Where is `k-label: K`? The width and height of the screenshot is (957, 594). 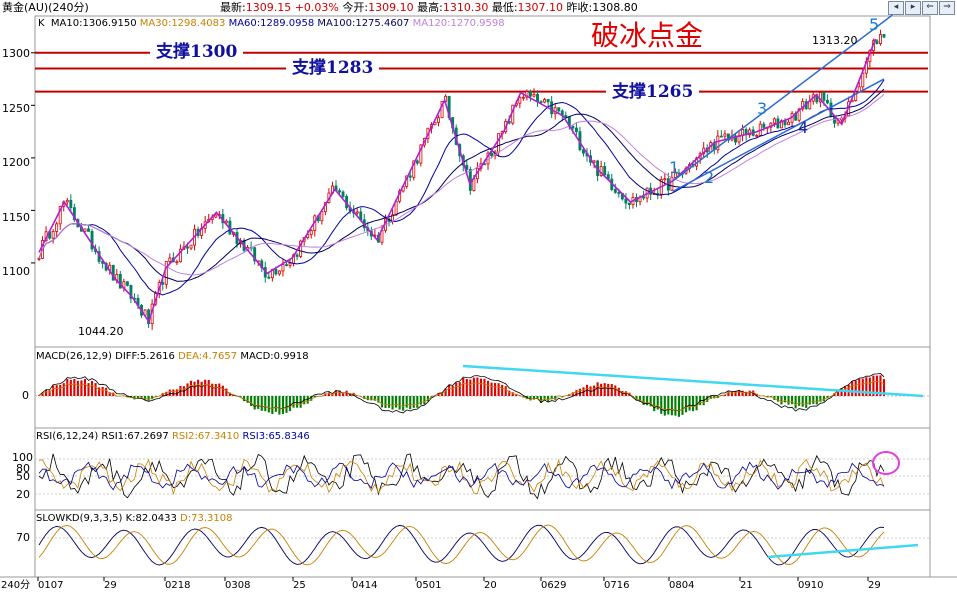
k-label: K is located at coordinates (41, 23).